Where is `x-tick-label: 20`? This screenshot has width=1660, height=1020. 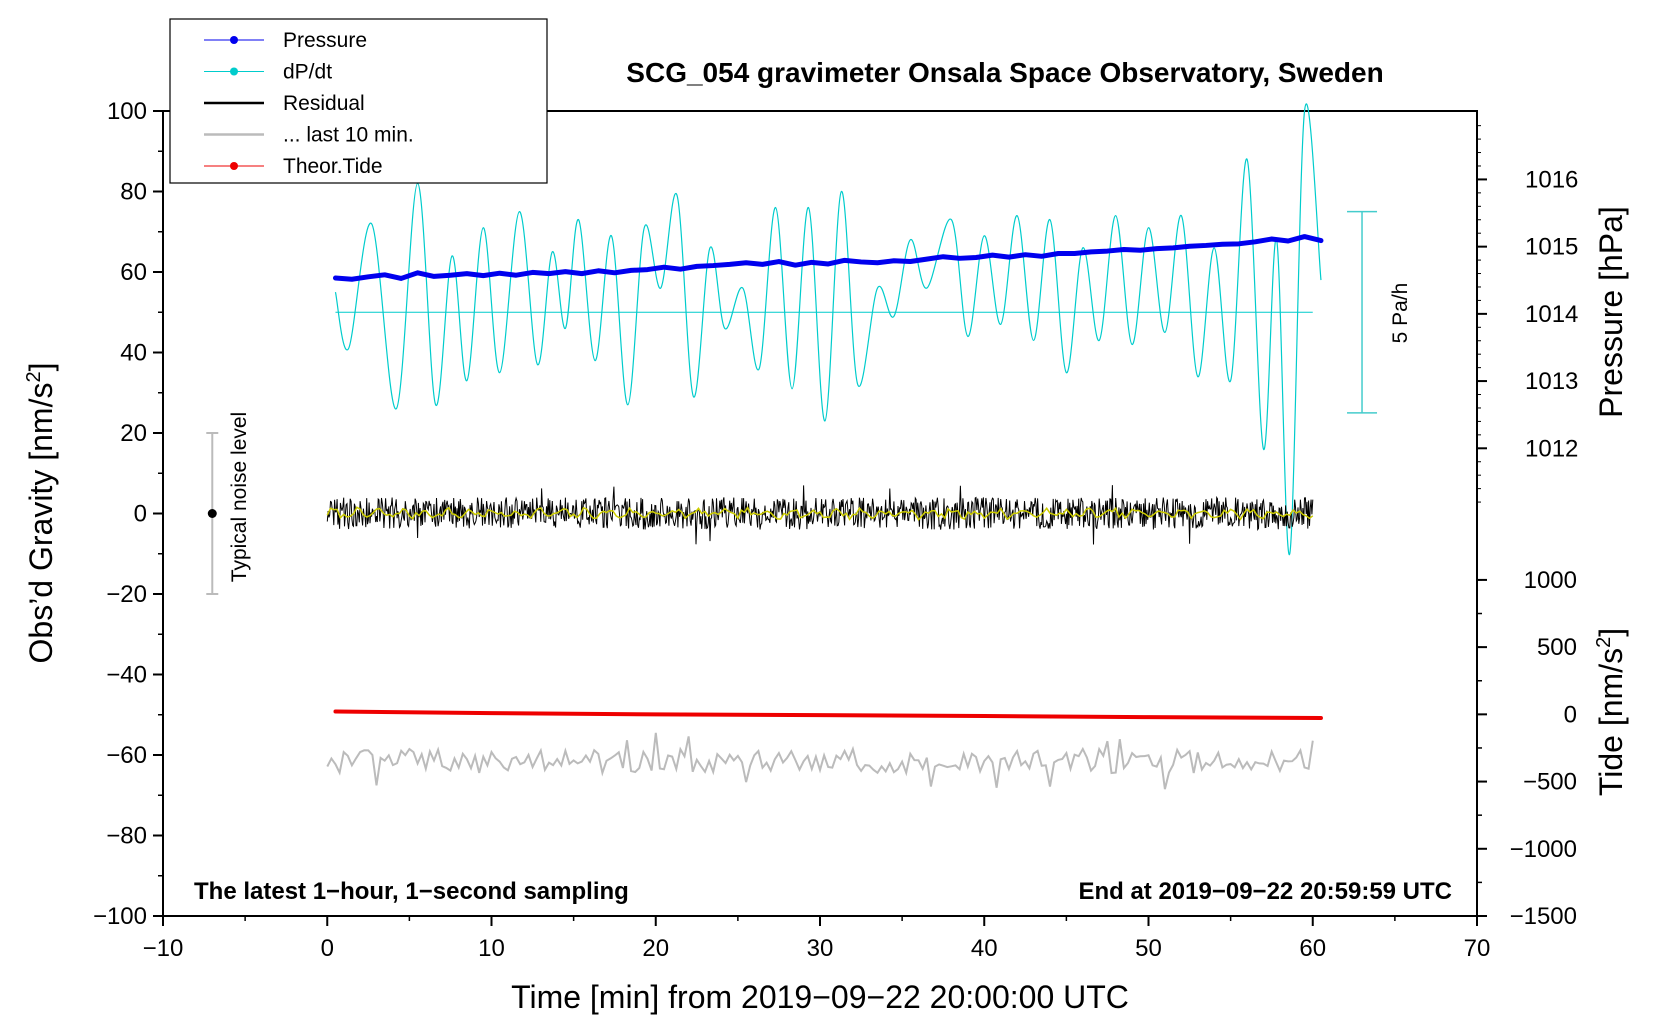 x-tick-label: 20 is located at coordinates (655, 948).